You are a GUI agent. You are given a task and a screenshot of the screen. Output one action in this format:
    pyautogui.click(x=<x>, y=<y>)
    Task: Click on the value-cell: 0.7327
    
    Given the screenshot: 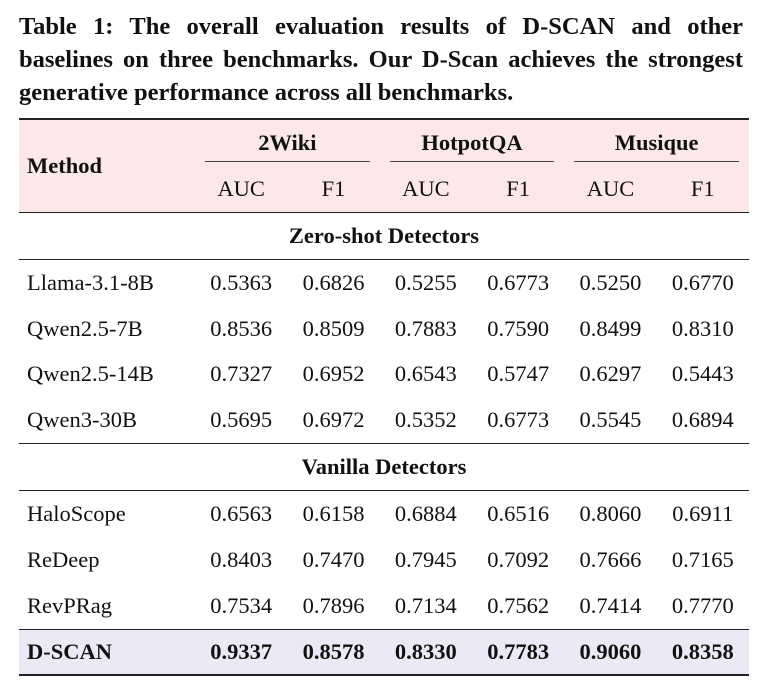 What is the action you would take?
    pyautogui.click(x=241, y=374)
    